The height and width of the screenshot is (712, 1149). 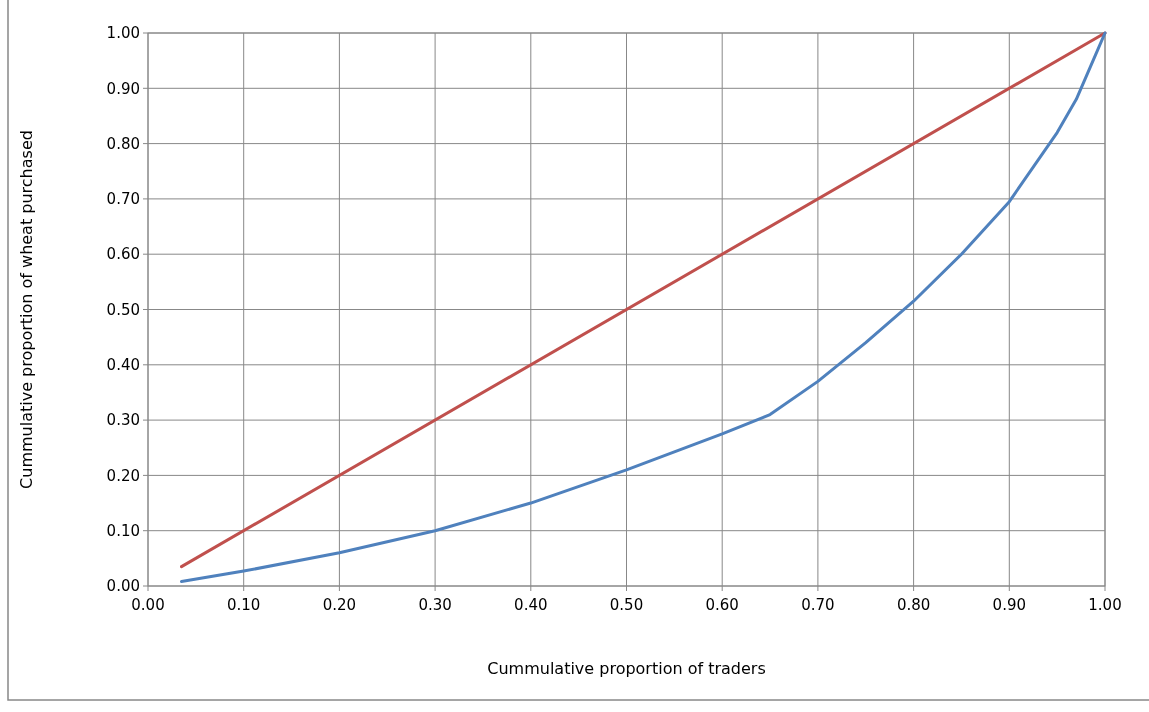 I want to click on y-tick-label: 0.10, so click(x=123, y=530).